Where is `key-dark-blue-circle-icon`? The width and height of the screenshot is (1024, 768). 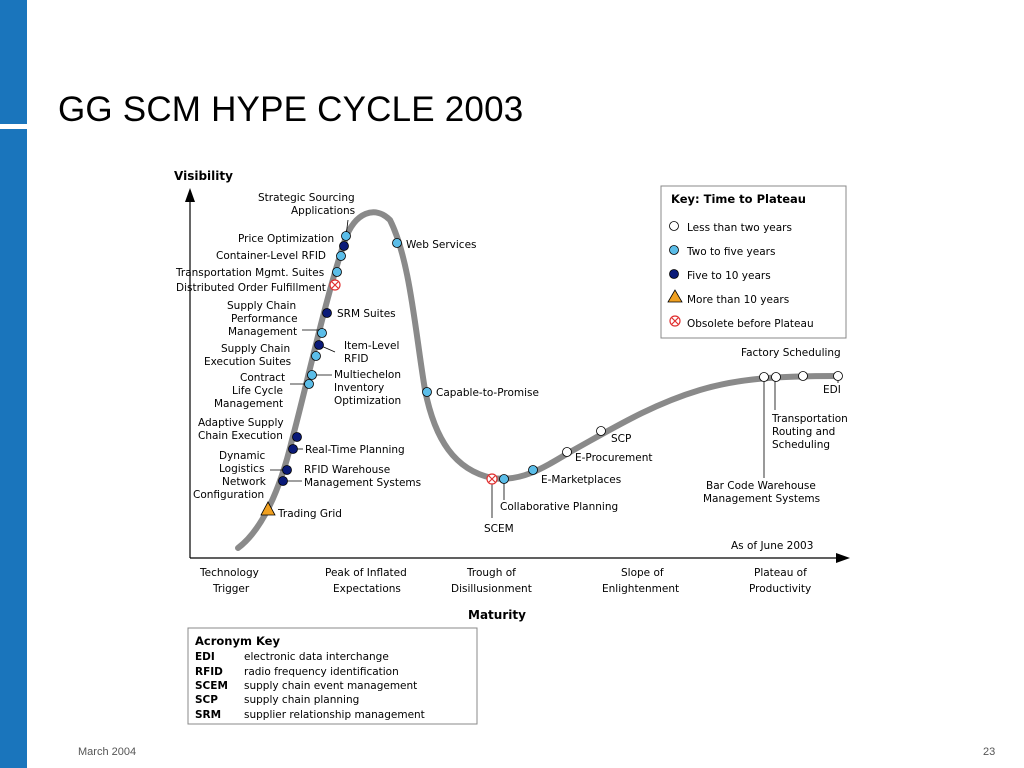 key-dark-blue-circle-icon is located at coordinates (674, 274).